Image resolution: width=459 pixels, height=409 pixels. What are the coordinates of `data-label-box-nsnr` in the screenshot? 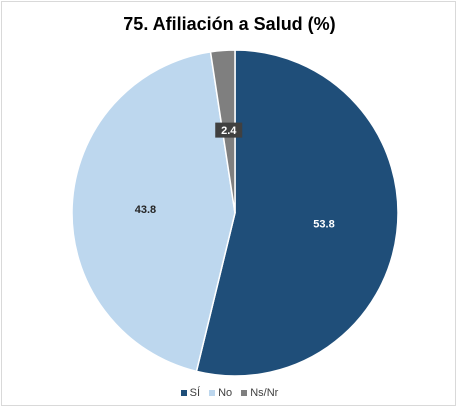 It's located at (229, 130).